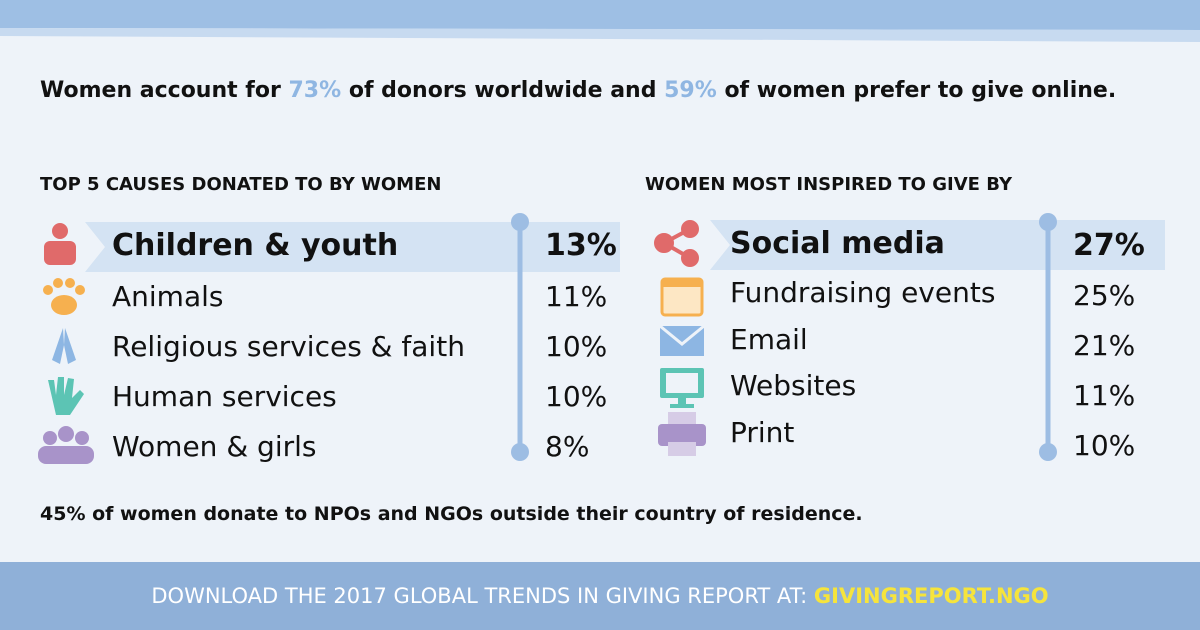  I want to click on icon-events, so click(682, 297).